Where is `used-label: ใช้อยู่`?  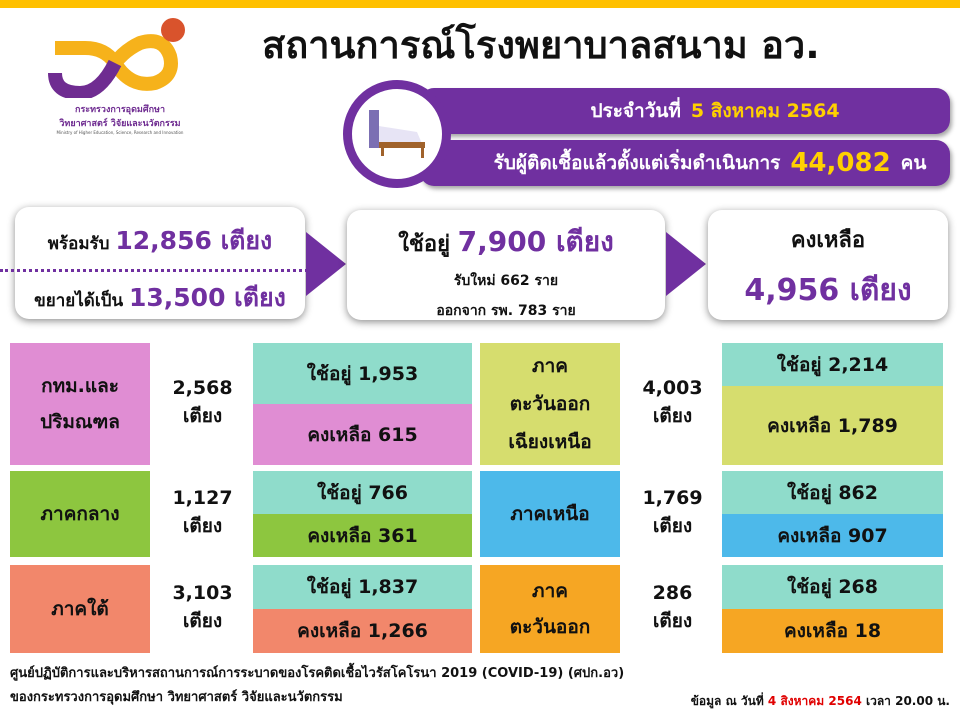
used-label: ใช้อยู่ is located at coordinates (424, 244).